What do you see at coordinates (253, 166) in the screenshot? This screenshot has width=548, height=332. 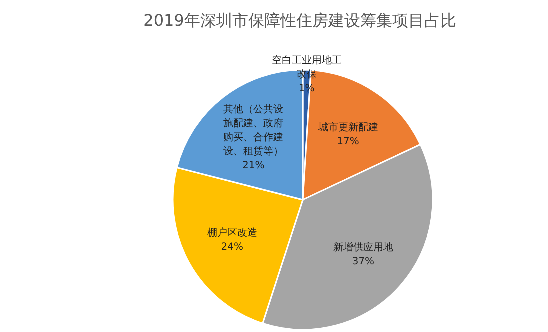 I see `data-label: 21%` at bounding box center [253, 166].